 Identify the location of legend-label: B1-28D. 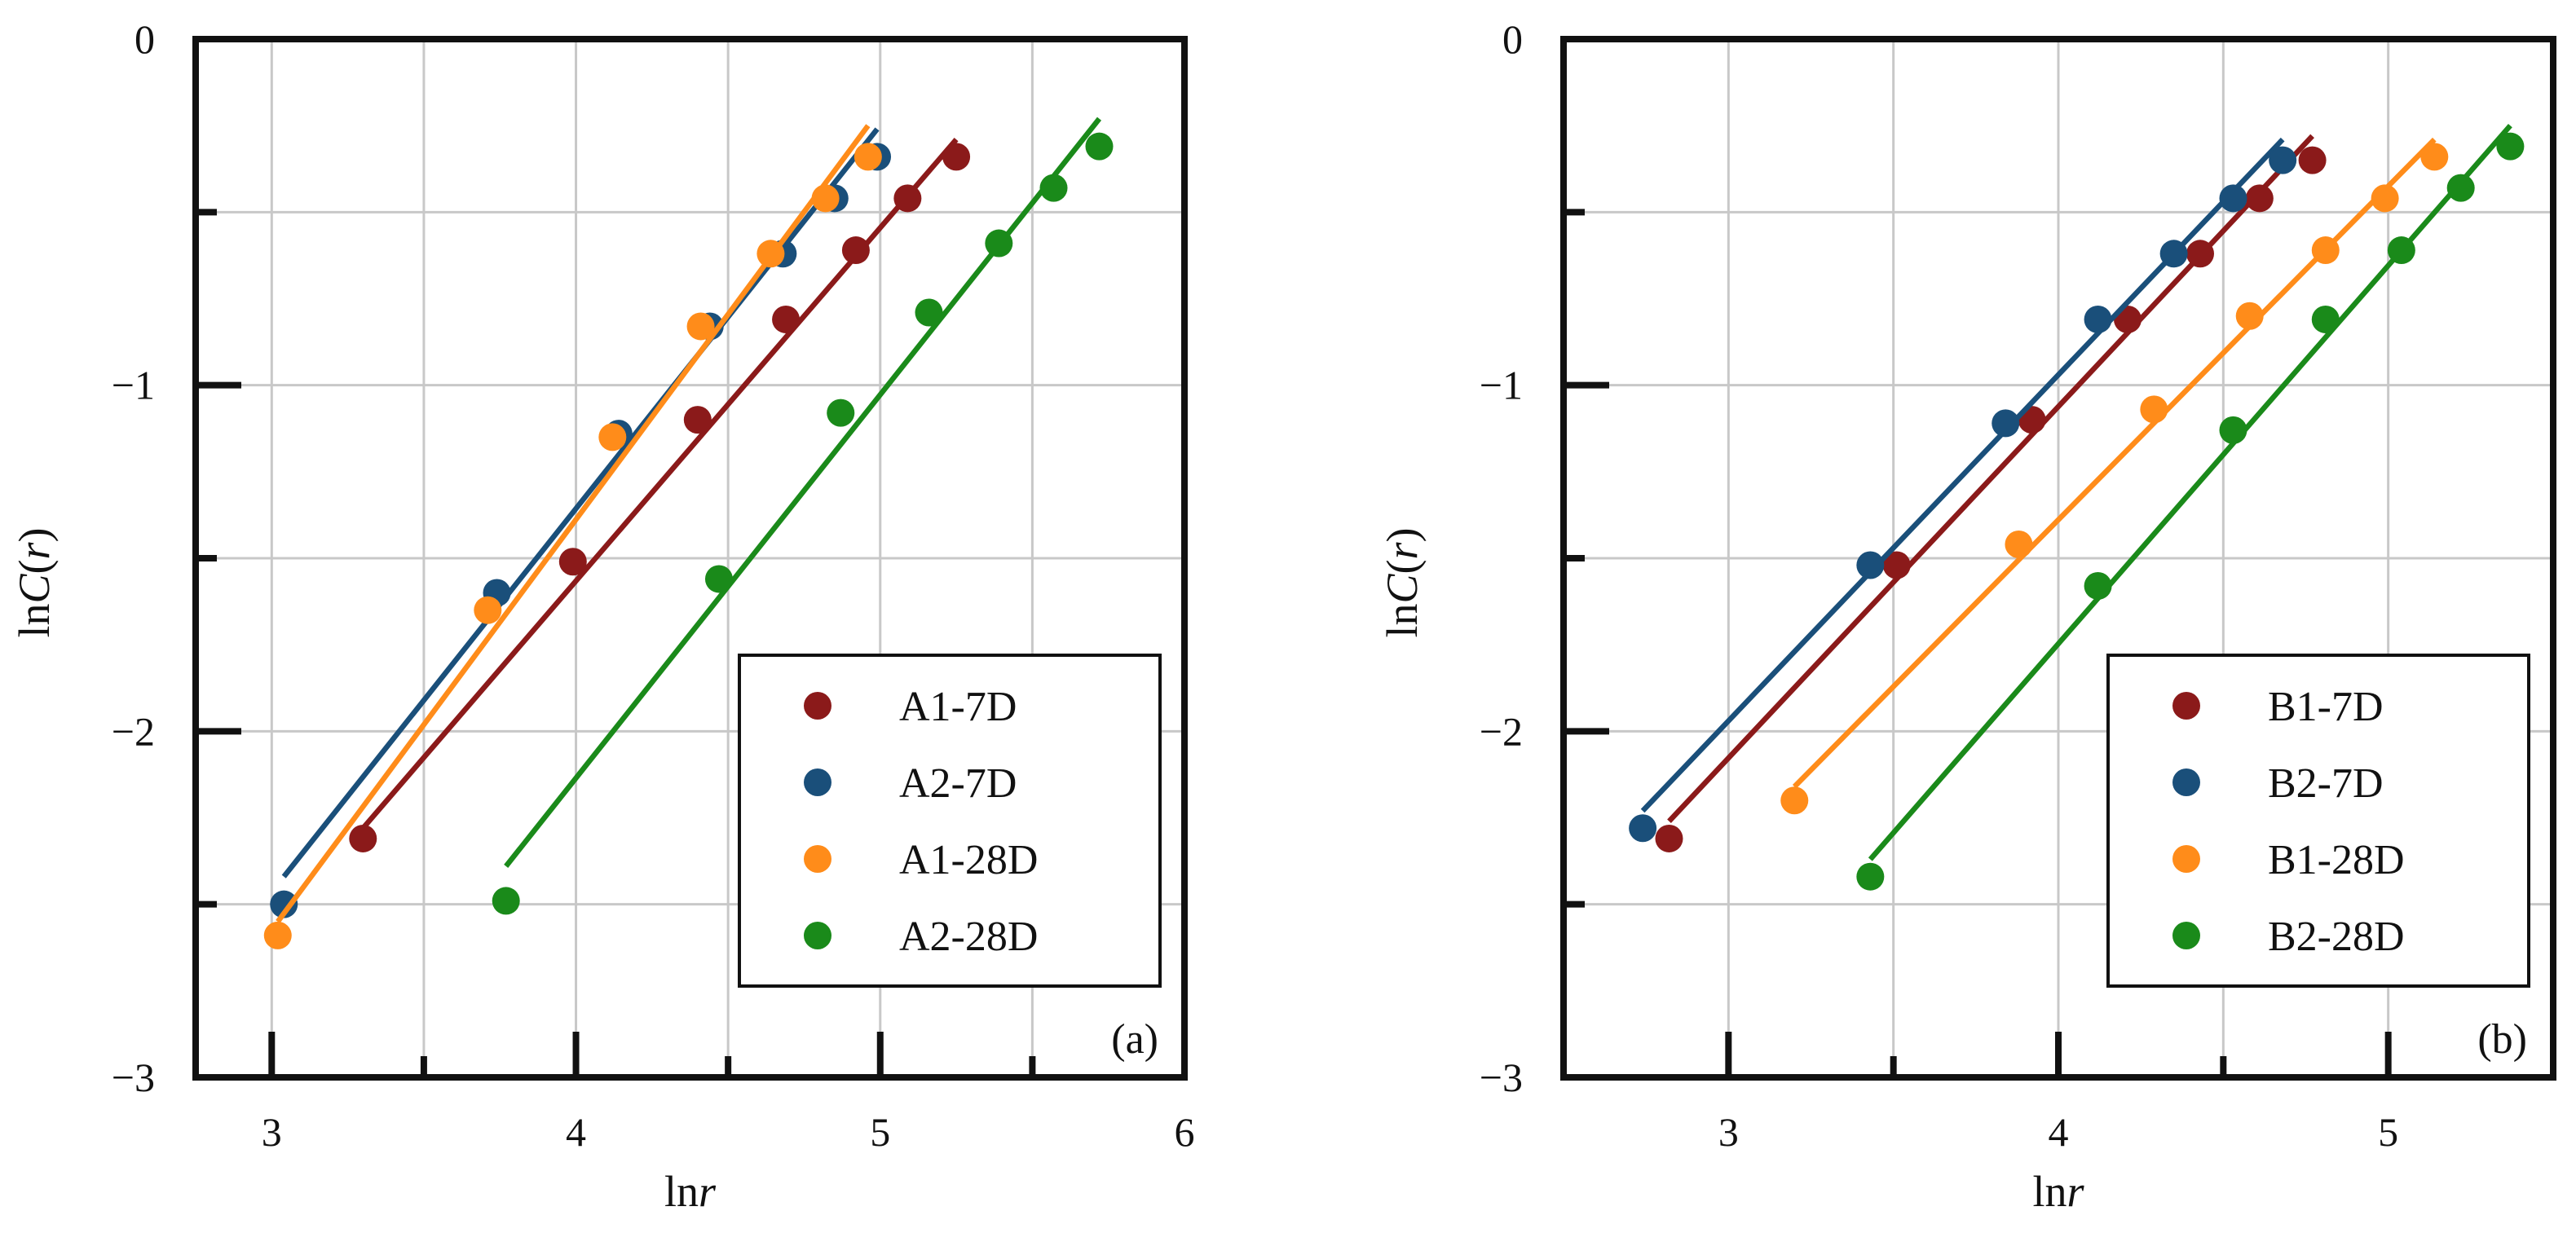
(2336, 860).